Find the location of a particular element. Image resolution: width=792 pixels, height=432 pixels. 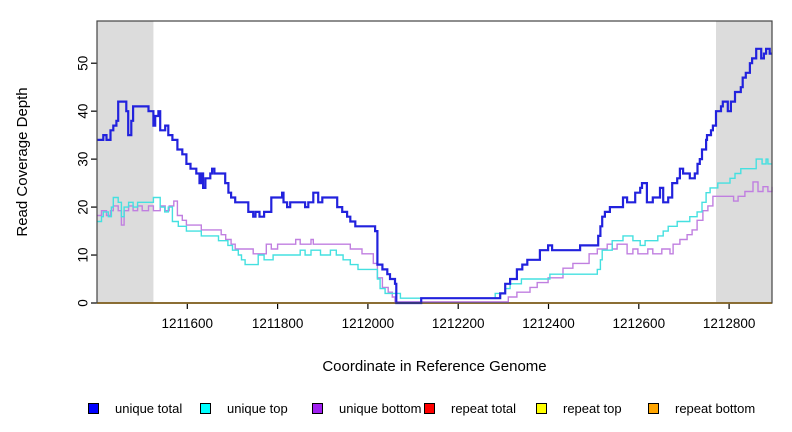

x-tick-label: 1211600 is located at coordinates (188, 323).